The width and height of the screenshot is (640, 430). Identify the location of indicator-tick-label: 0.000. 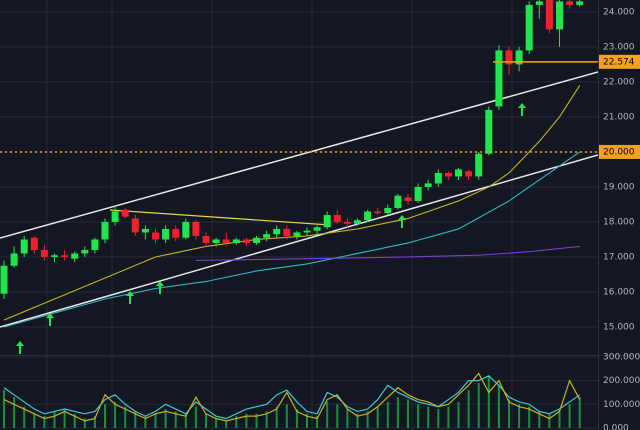
(616, 427).